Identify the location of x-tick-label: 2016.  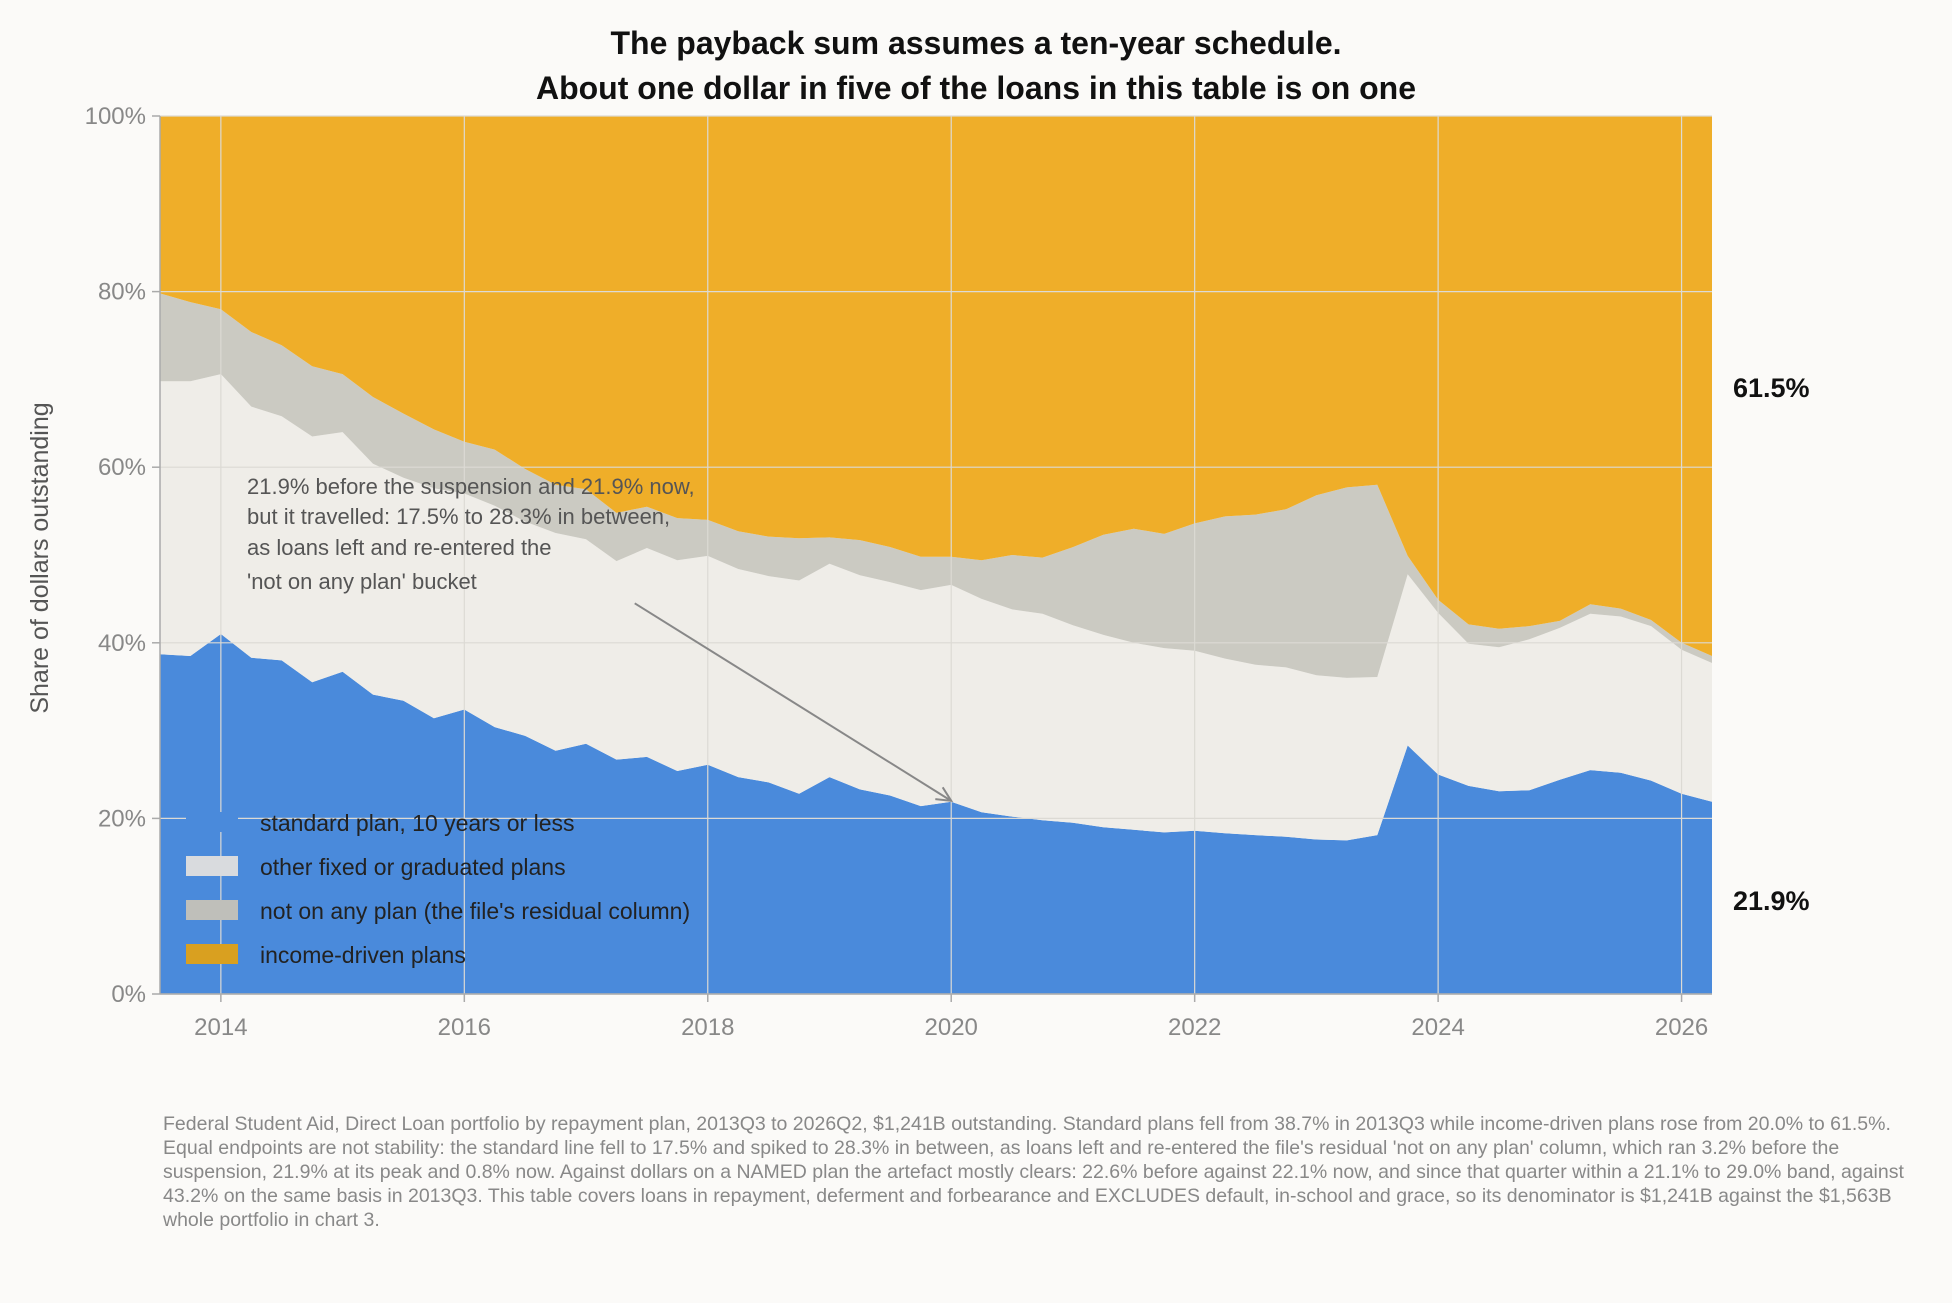
(464, 1027).